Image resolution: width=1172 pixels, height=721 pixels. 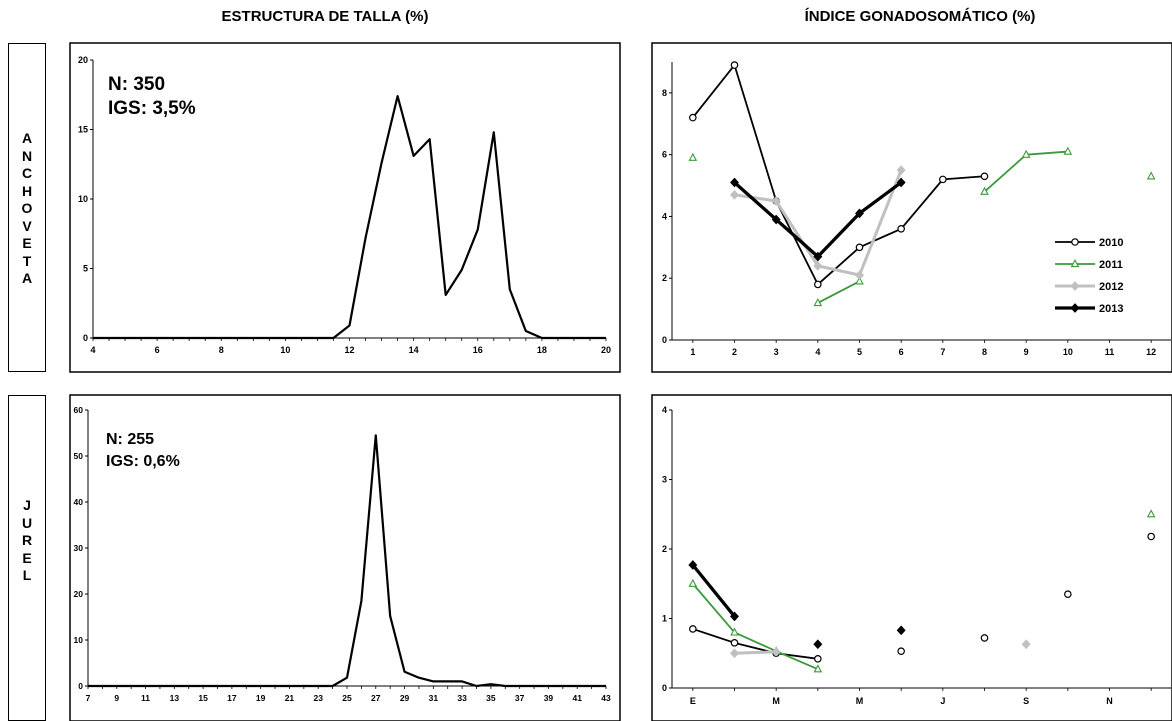 I want to click on talla-anchoveta-y-tick-label: 20, so click(x=83, y=60).